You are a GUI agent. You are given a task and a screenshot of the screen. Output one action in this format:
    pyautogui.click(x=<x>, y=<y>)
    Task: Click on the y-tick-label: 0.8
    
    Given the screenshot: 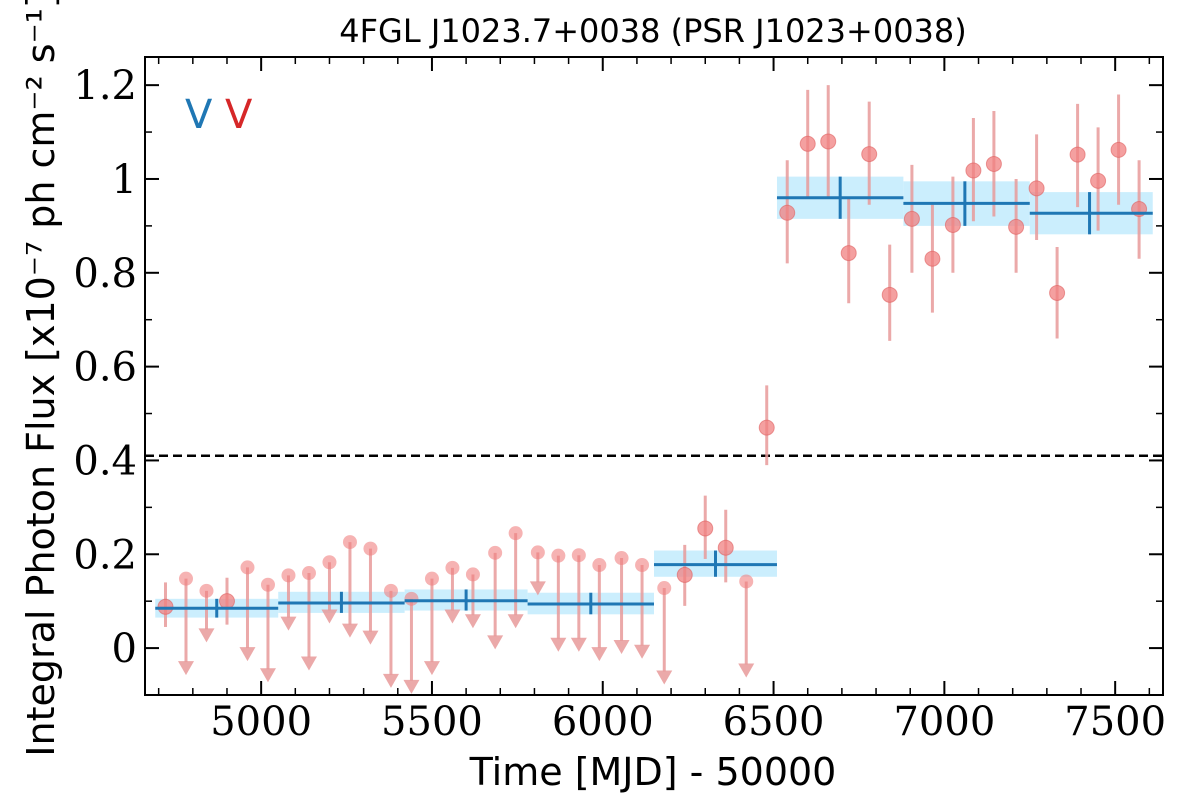 What is the action you would take?
    pyautogui.click(x=105, y=274)
    